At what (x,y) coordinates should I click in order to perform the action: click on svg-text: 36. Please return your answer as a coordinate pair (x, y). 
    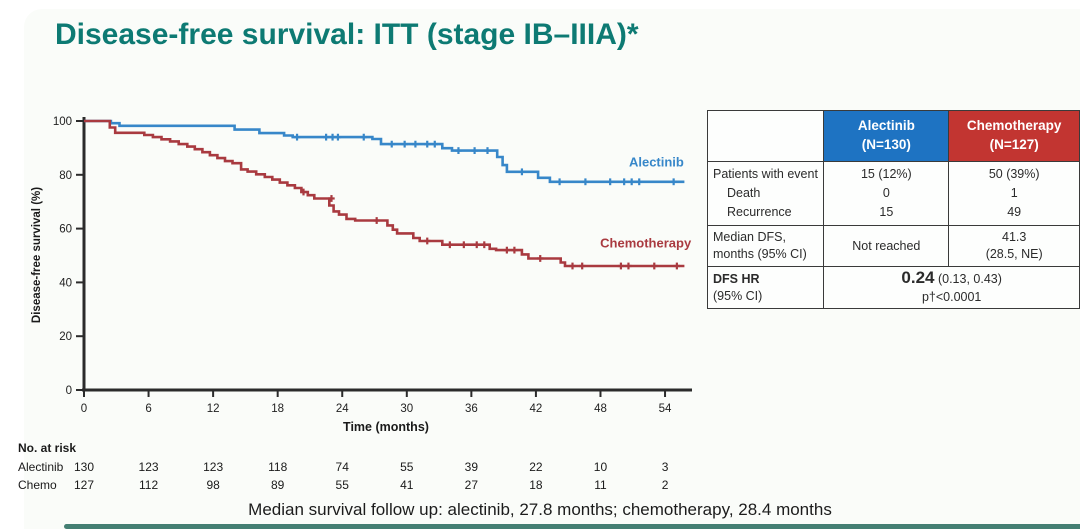
    Looking at the image, I should click on (471, 409).